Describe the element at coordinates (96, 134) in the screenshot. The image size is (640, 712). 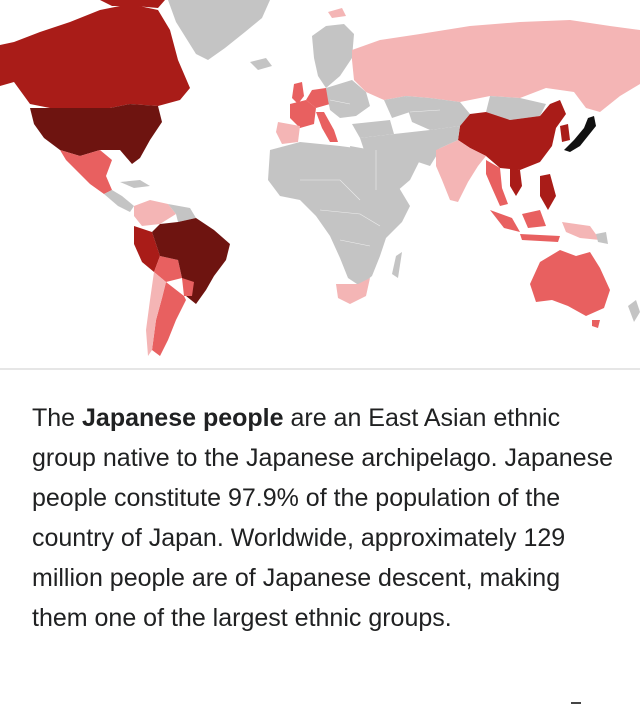
I see `map-united-states` at that location.